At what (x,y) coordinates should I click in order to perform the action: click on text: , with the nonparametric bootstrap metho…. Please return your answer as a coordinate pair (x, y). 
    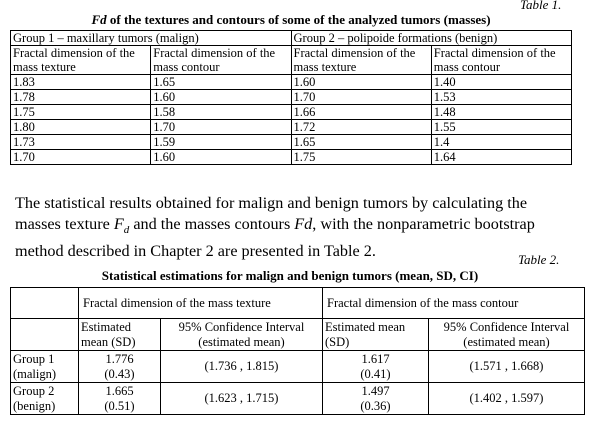
    Looking at the image, I should click on (275, 238).